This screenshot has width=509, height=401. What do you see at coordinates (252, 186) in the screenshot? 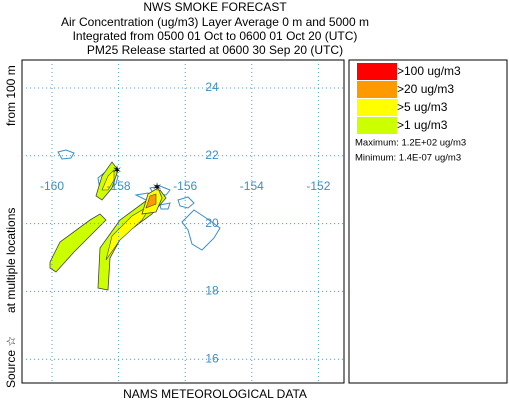
I see `longitude-label: -154` at bounding box center [252, 186].